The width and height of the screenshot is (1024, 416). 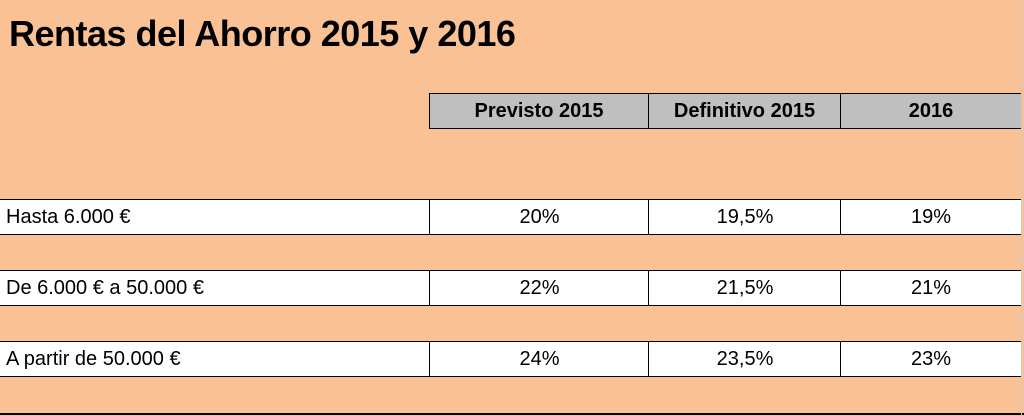 I want to click on column-header-definitivo-2015: Definitivo 2015, so click(x=744, y=111).